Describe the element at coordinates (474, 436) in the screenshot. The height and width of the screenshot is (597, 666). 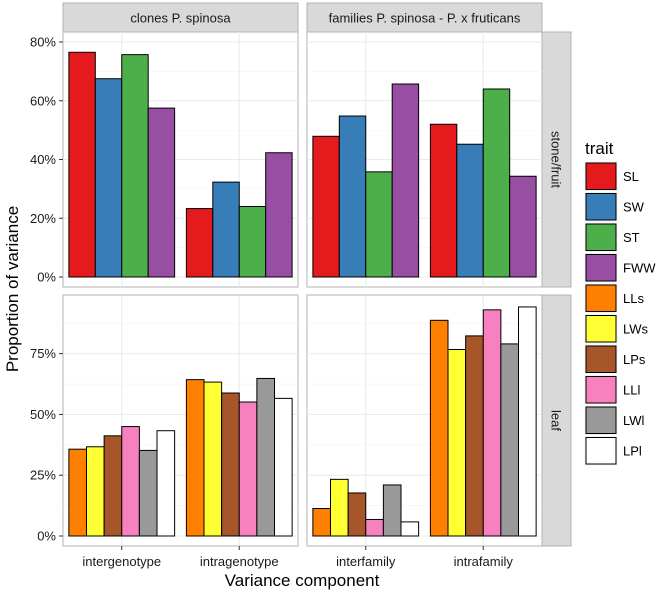
I see `bar-intrafamily-LPs` at that location.